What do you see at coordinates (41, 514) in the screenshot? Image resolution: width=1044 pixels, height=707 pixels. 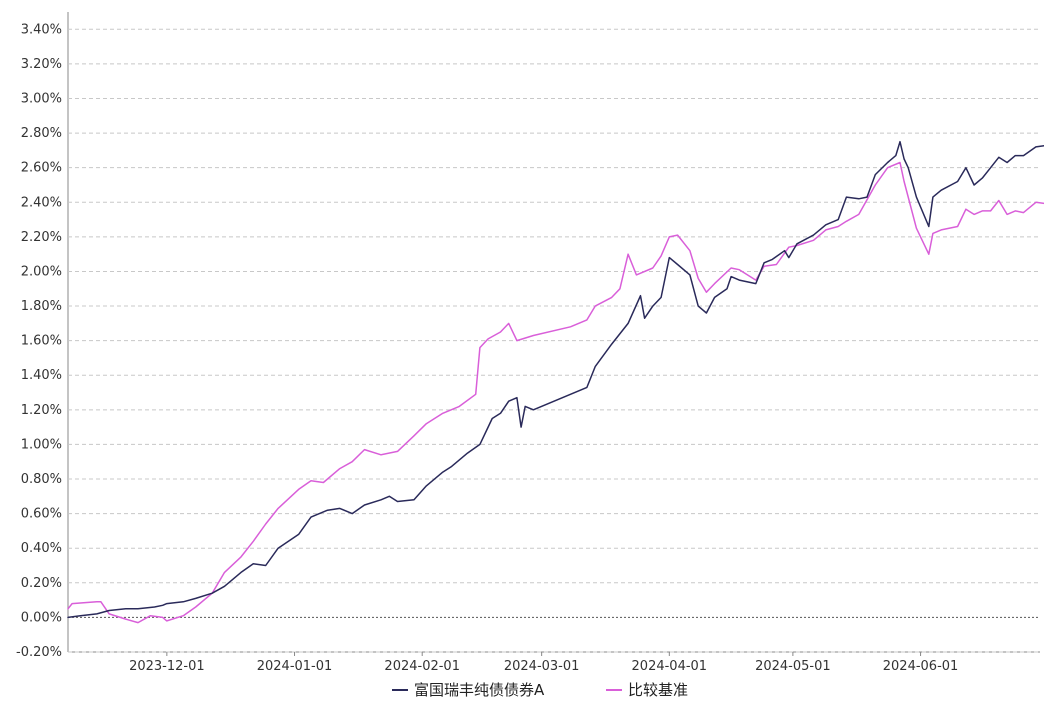 I see `y-tick-label: 0.60%` at bounding box center [41, 514].